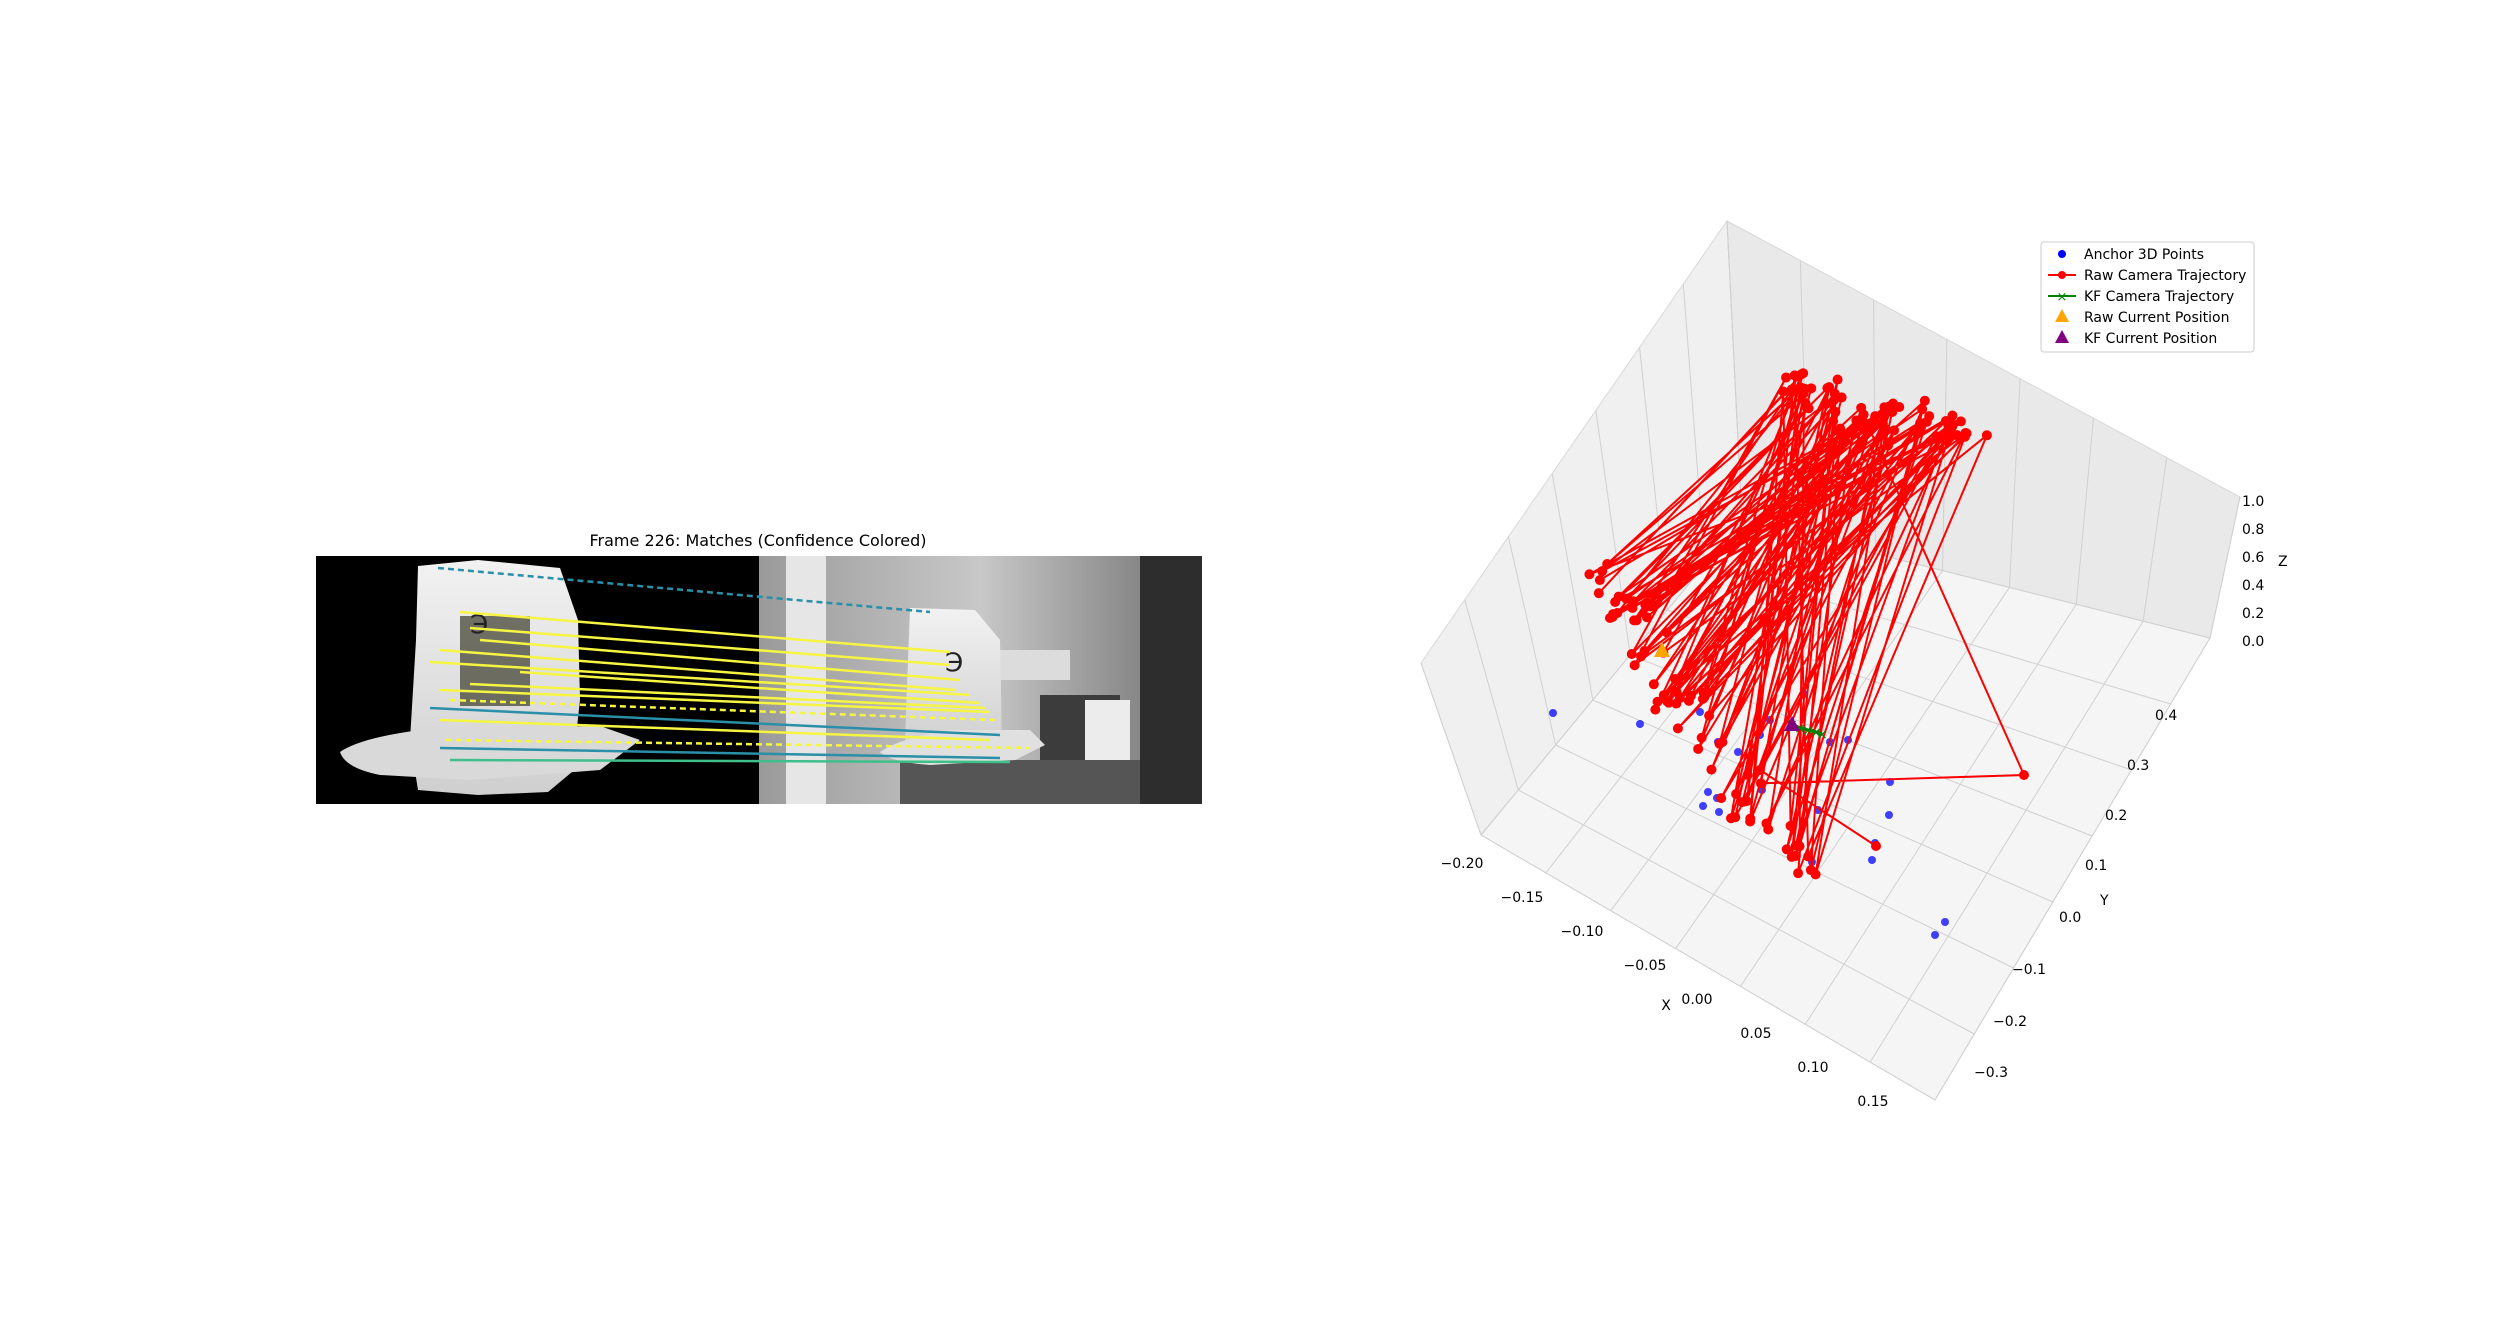 This screenshot has width=2504, height=1337. What do you see at coordinates (2253, 558) in the screenshot?
I see `z-tick: 0.6` at bounding box center [2253, 558].